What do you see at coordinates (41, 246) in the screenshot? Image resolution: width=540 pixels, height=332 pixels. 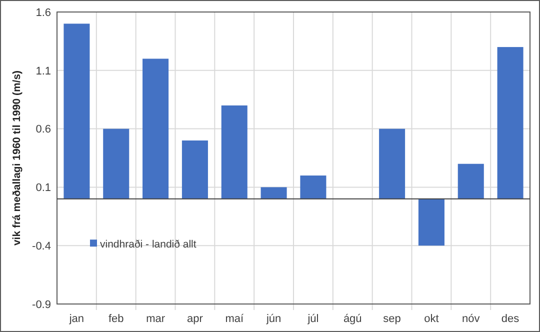 I see `y-tick-label: -0.4` at bounding box center [41, 246].